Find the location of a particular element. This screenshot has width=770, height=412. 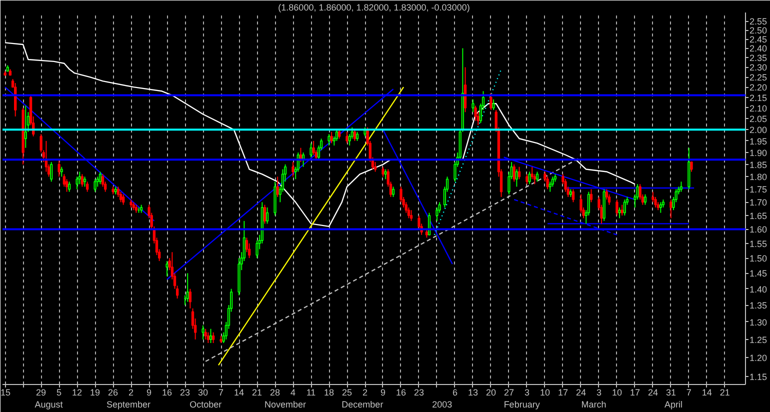

x-tick-label: 20 is located at coordinates (491, 393).